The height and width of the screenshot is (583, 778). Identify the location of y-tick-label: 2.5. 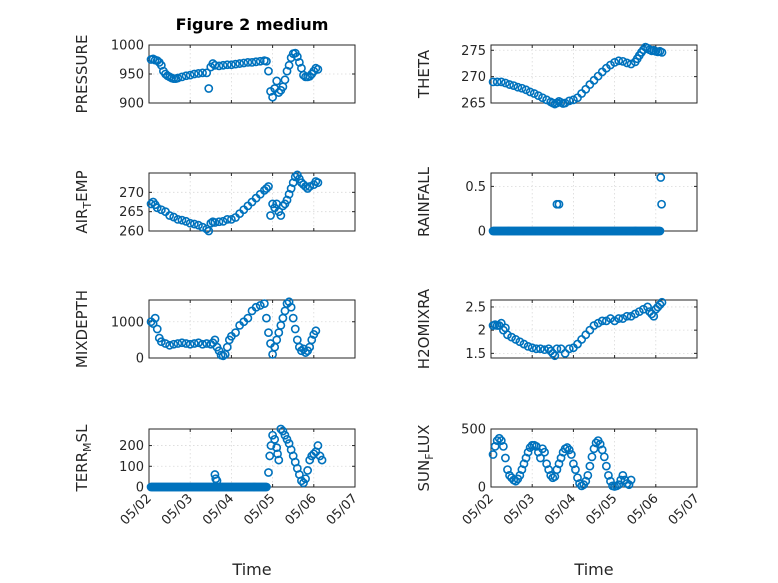
(475, 307).